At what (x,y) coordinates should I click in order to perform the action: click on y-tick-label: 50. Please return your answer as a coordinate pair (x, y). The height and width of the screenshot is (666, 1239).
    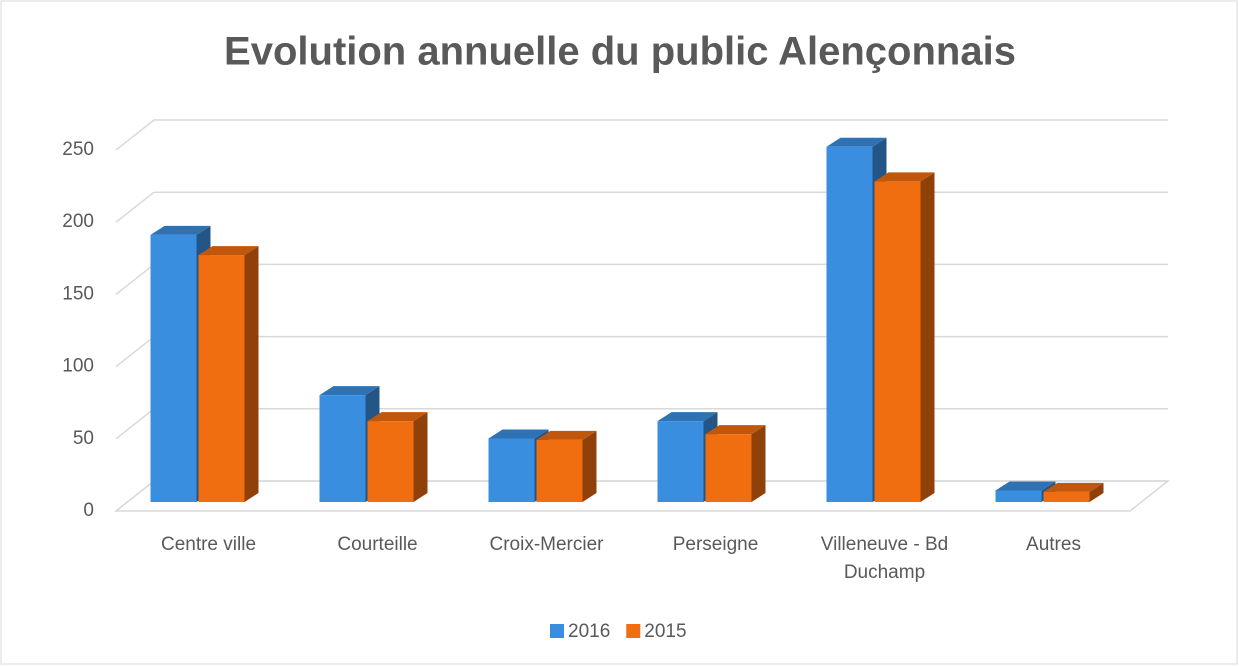
    Looking at the image, I should click on (83, 438).